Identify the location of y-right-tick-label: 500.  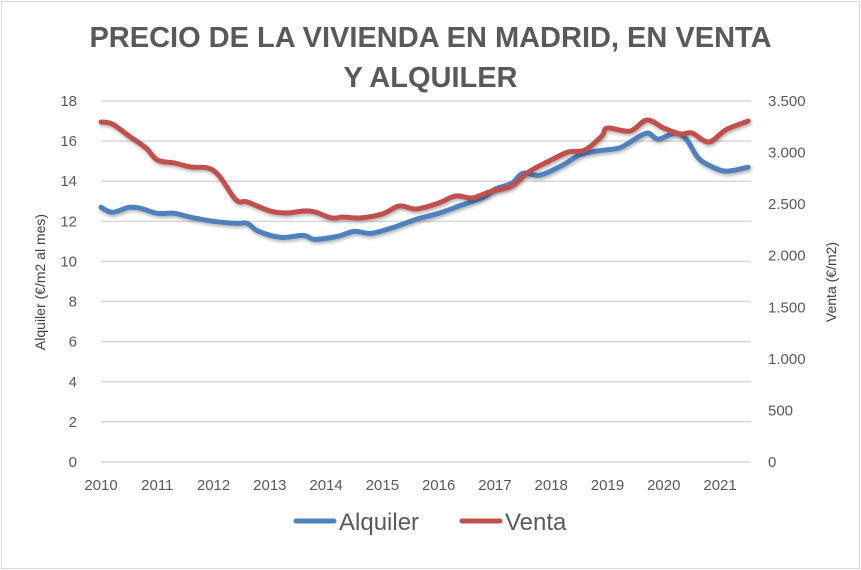
(780, 410).